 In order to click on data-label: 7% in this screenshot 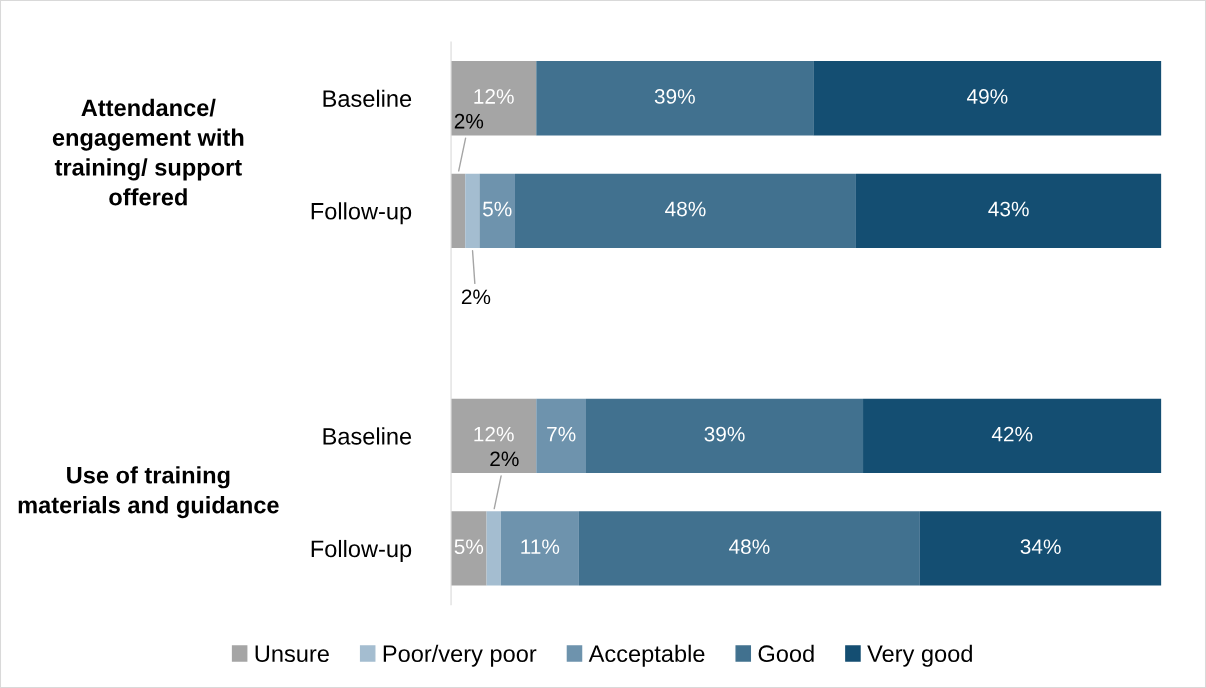, I will do `click(561, 434)`.